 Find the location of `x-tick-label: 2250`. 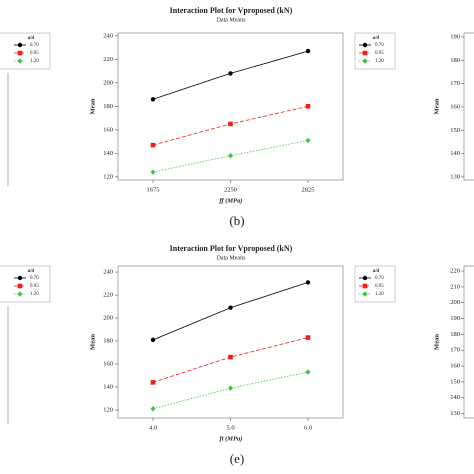

x-tick-label: 2250 is located at coordinates (230, 189).